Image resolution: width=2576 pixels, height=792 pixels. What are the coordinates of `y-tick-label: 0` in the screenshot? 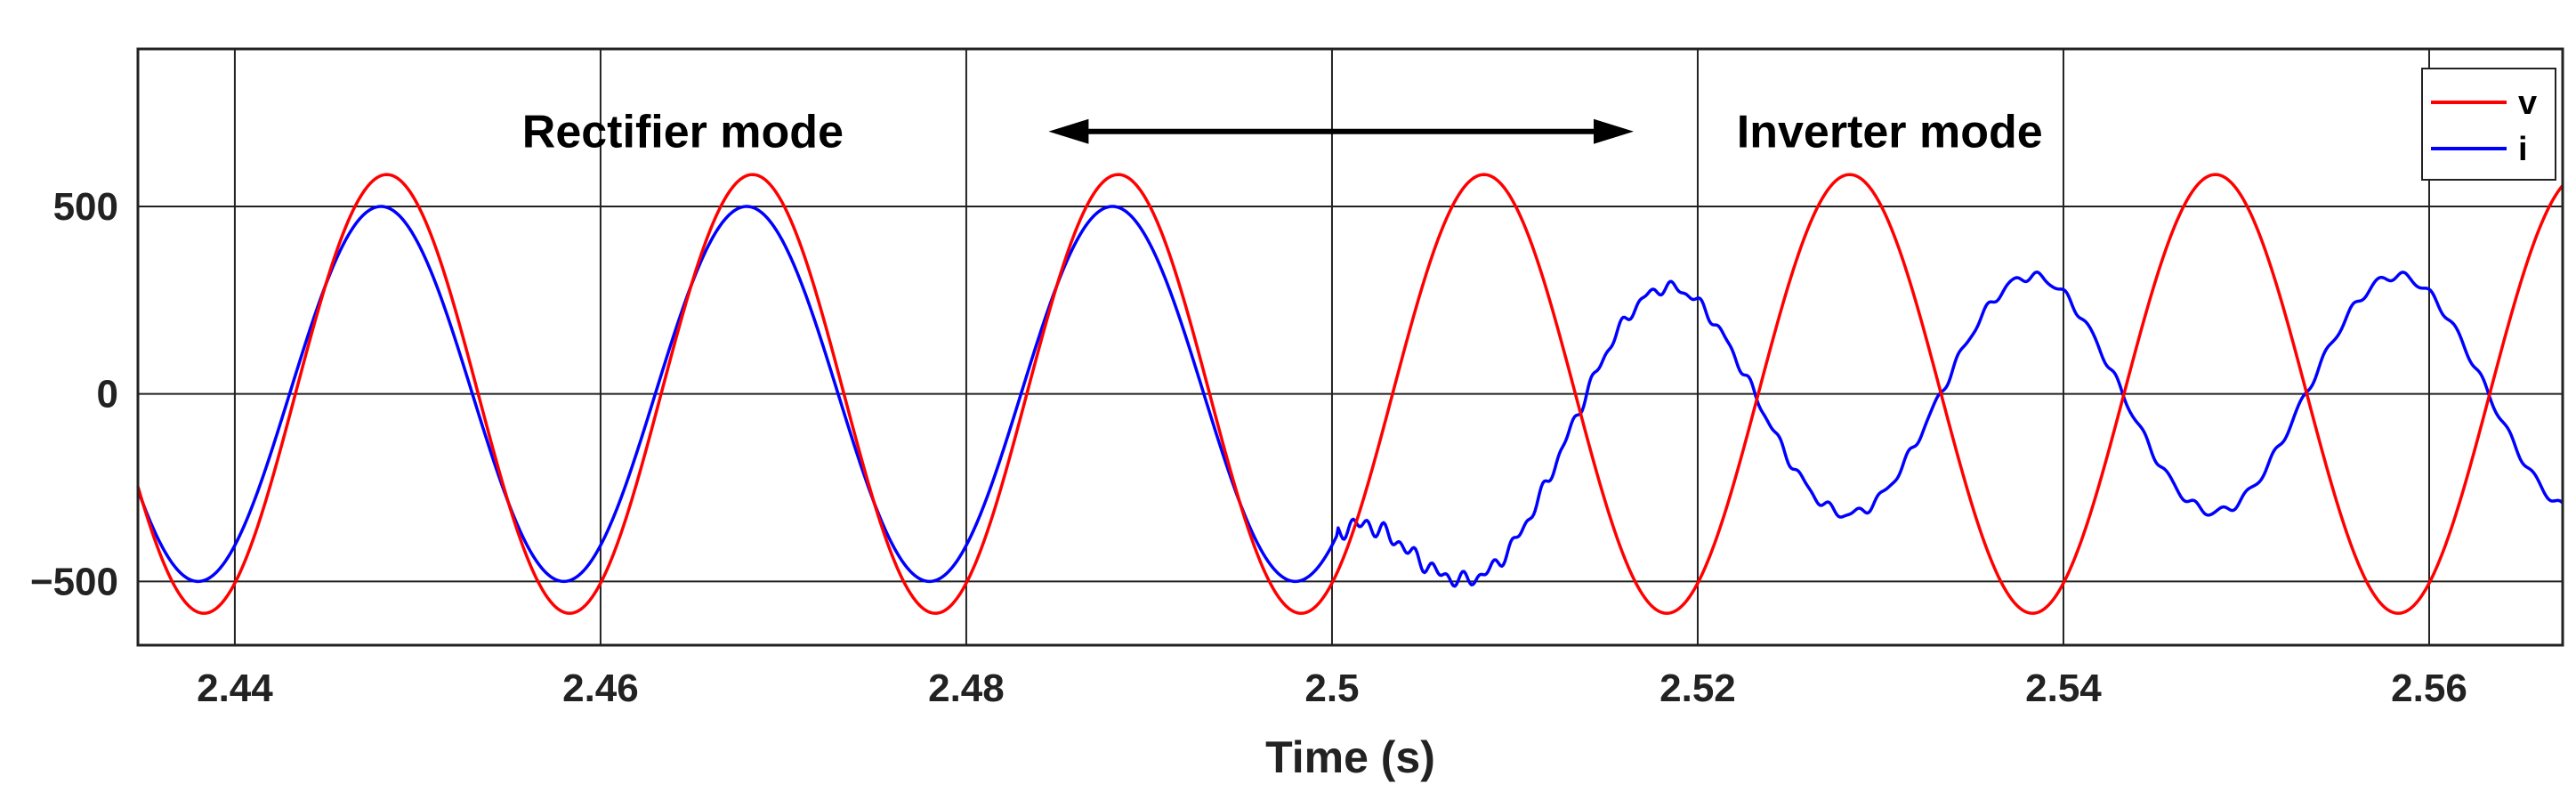 It's located at (107, 394).